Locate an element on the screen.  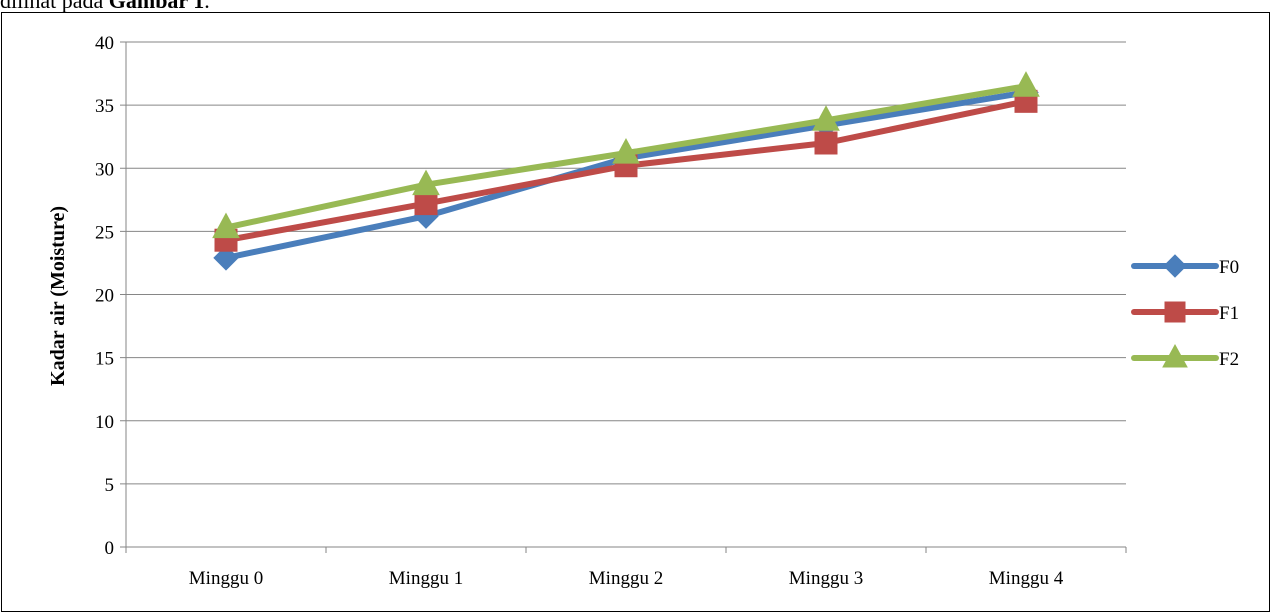
y-axis-label: Kadar air (Moisture) is located at coordinates (58, 296).